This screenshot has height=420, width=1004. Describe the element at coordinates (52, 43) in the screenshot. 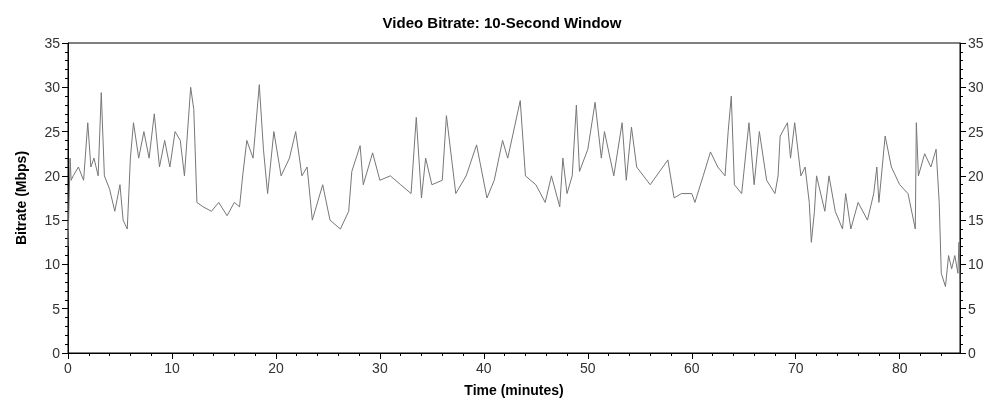

I see `y-tick-label: 35` at that location.